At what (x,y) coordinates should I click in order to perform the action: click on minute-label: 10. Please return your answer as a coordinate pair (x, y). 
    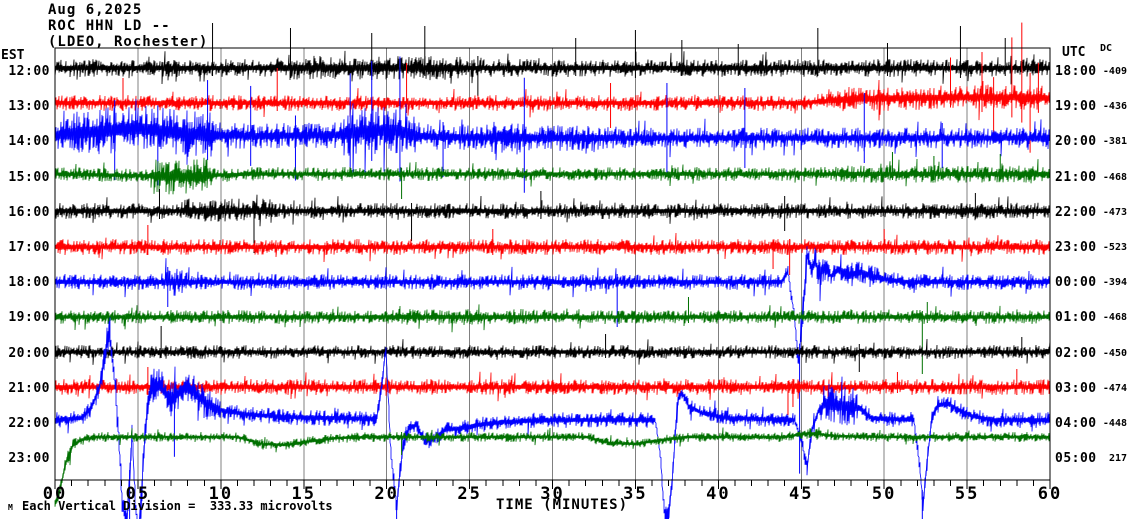
    Looking at the image, I should click on (221, 494).